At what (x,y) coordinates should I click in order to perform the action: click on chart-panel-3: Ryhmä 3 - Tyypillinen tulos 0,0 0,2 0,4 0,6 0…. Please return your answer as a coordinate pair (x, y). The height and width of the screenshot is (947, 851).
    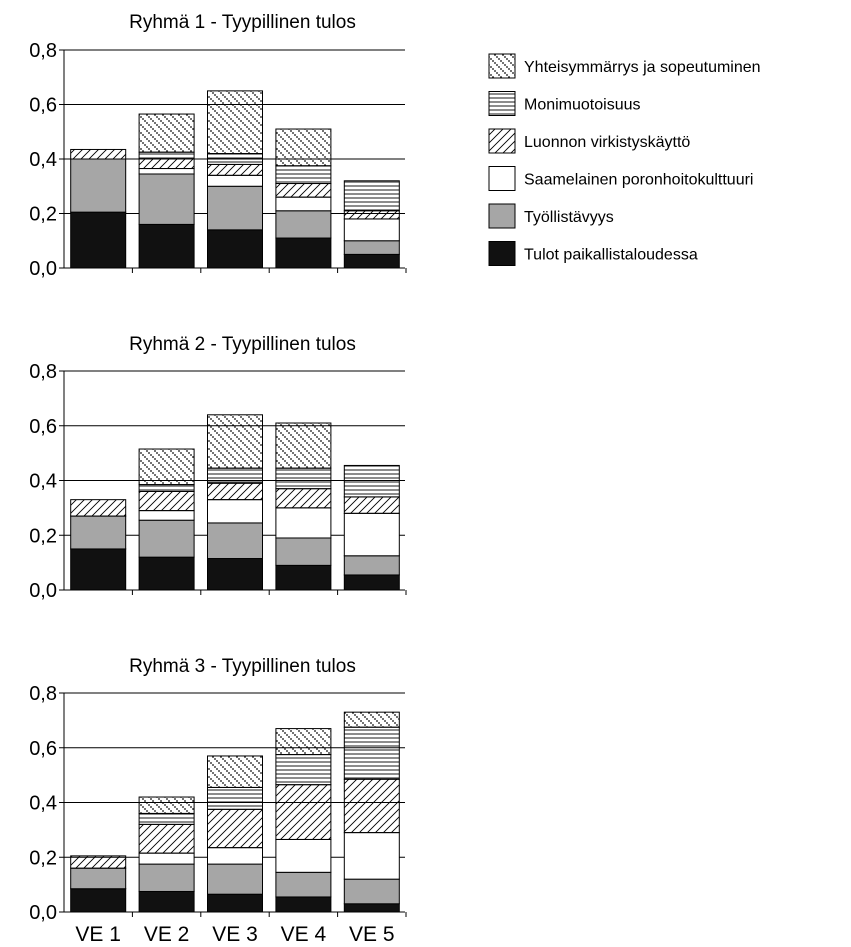
    Looking at the image, I should click on (218, 801).